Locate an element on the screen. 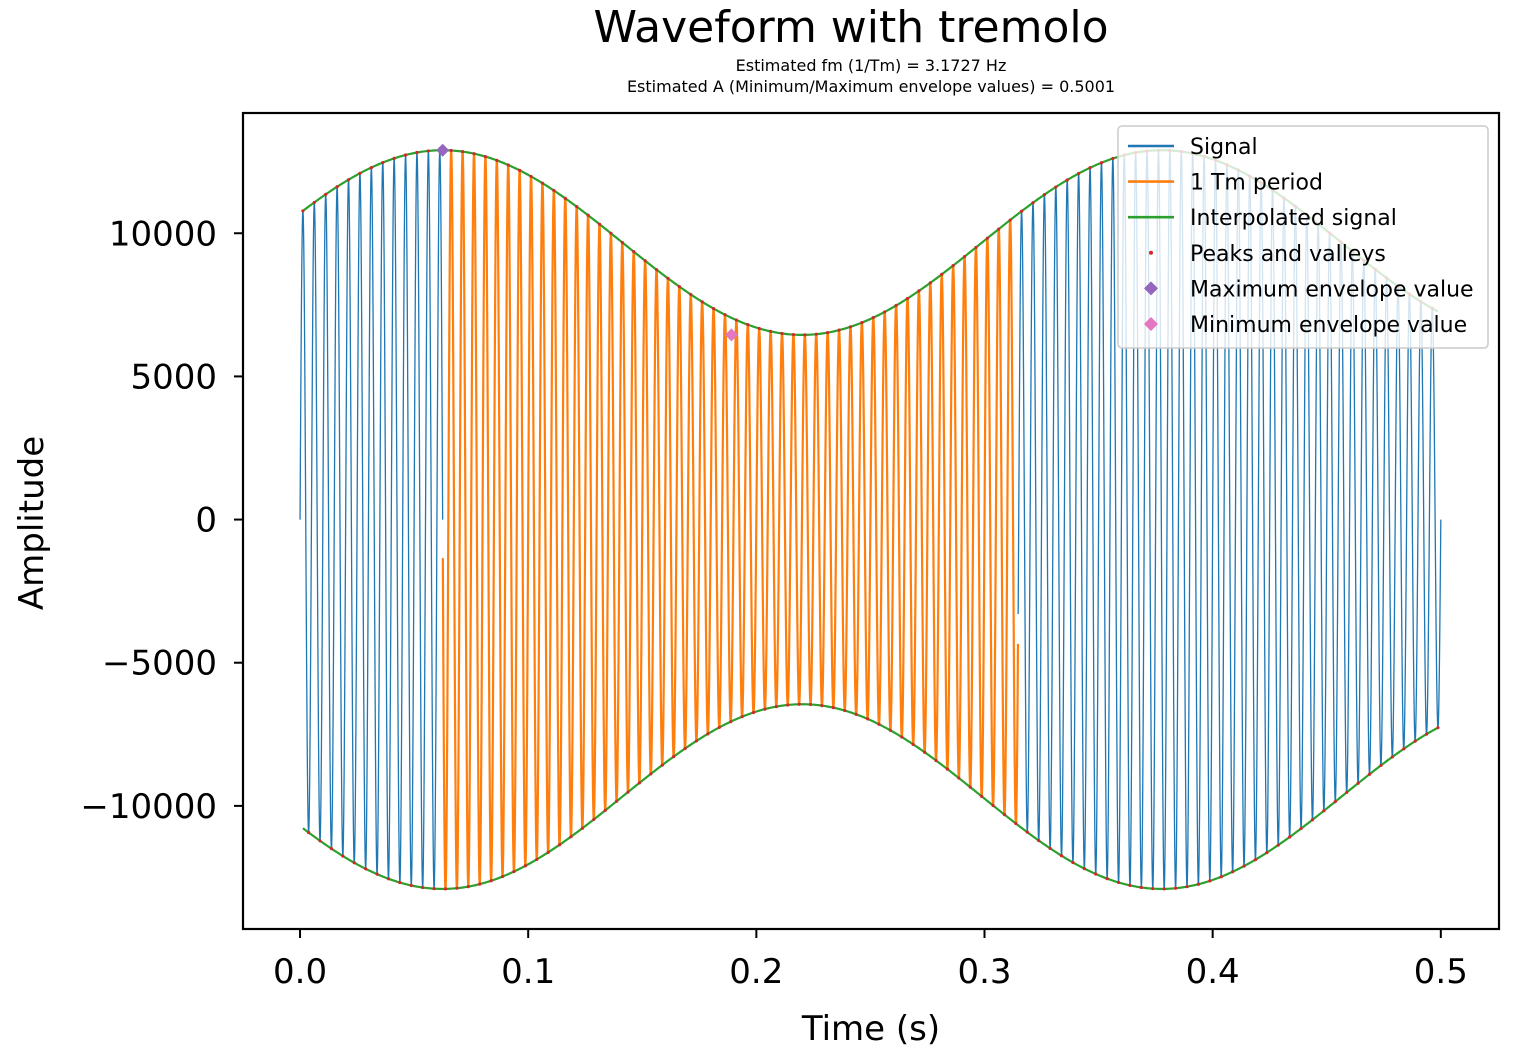 The width and height of the screenshot is (1519, 1056). y-tick-label: 0 is located at coordinates (206, 521).